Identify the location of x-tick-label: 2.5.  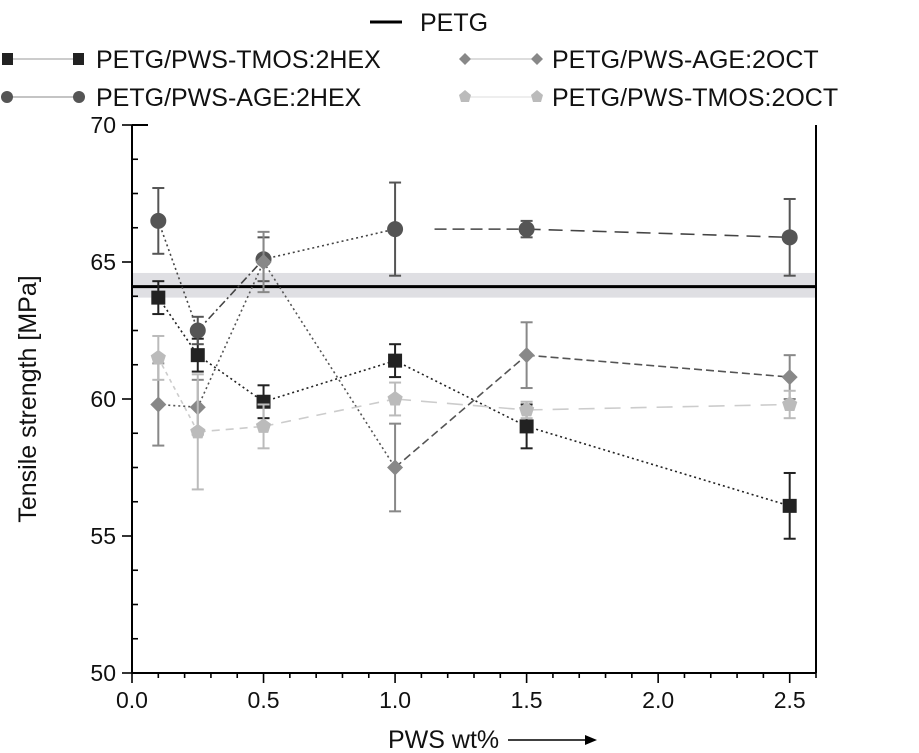
(790, 700).